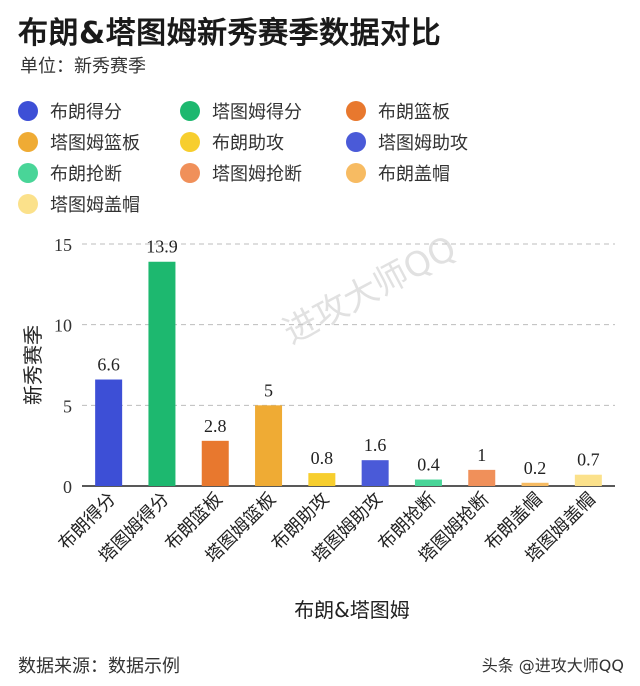 The width and height of the screenshot is (640, 686). Describe the element at coordinates (370, 290) in the screenshot. I see `watermark-text: 进攻大师QQ` at that location.